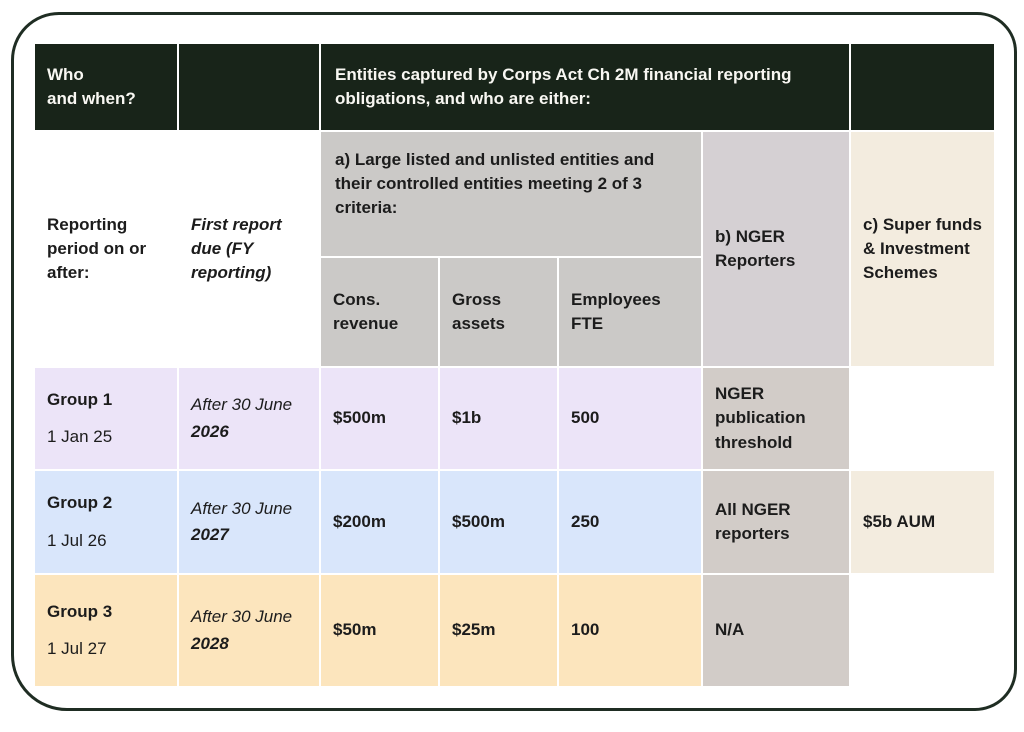  I want to click on group3-label-cell: Group 3 1 Jul 27, so click(106, 630).